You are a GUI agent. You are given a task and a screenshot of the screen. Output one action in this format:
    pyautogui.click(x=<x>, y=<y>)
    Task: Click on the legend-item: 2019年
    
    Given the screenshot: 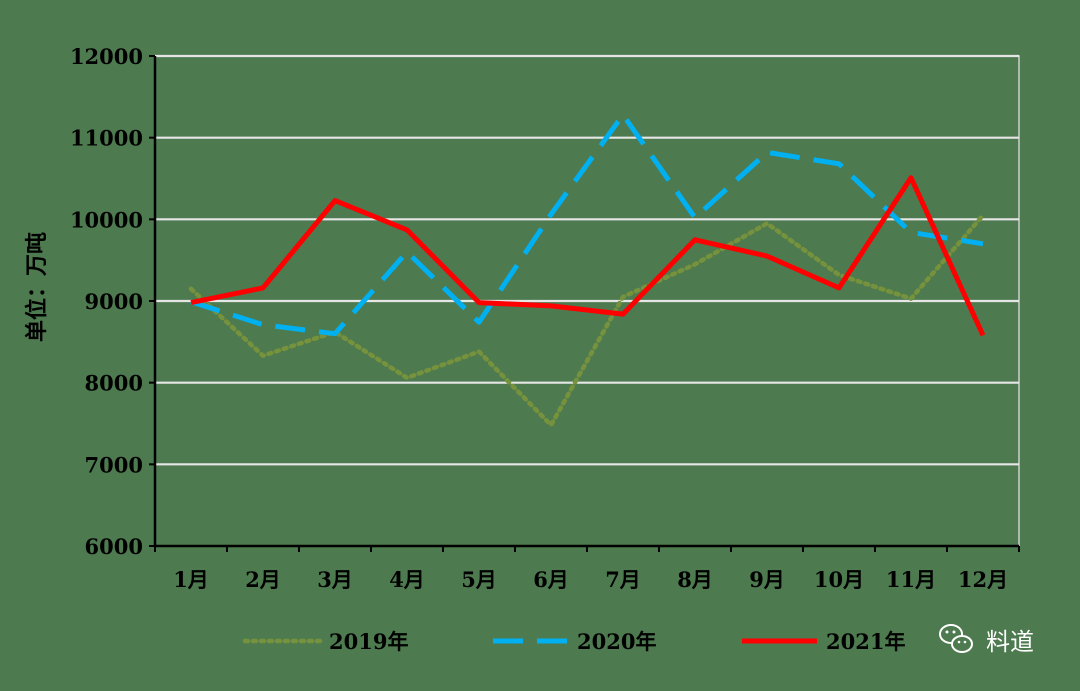 What is the action you would take?
    pyautogui.click(x=325, y=641)
    